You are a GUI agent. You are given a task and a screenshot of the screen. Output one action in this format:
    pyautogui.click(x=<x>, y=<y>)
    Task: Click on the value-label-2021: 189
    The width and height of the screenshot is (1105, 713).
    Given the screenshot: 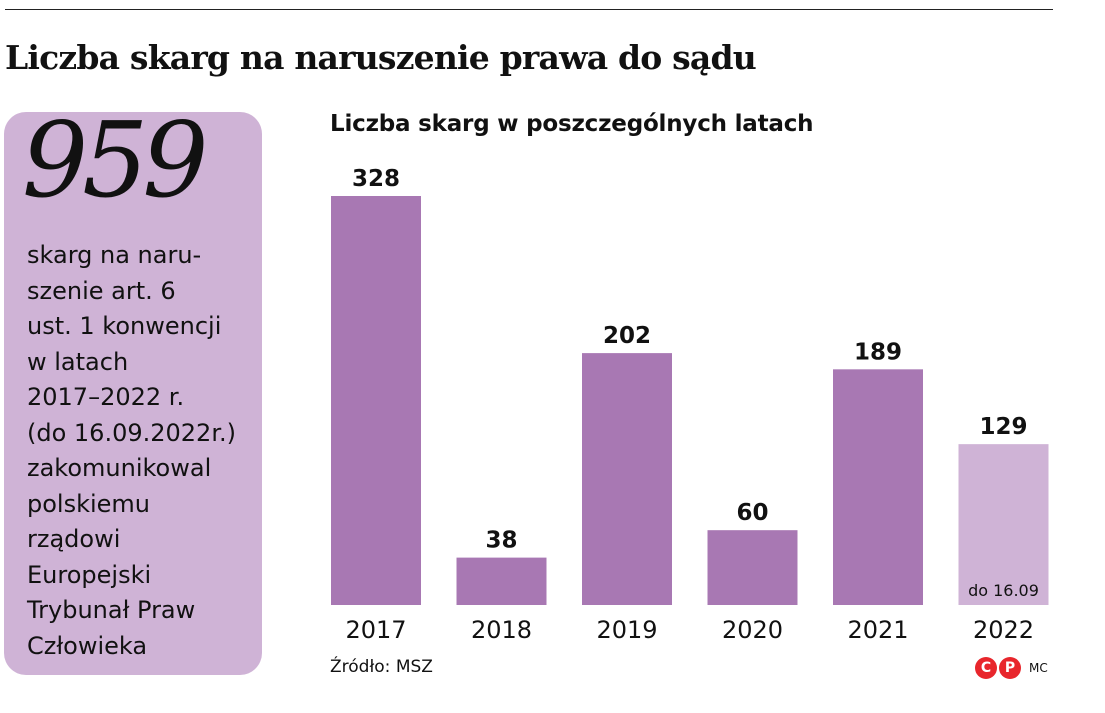 What is the action you would take?
    pyautogui.click(x=878, y=352)
    